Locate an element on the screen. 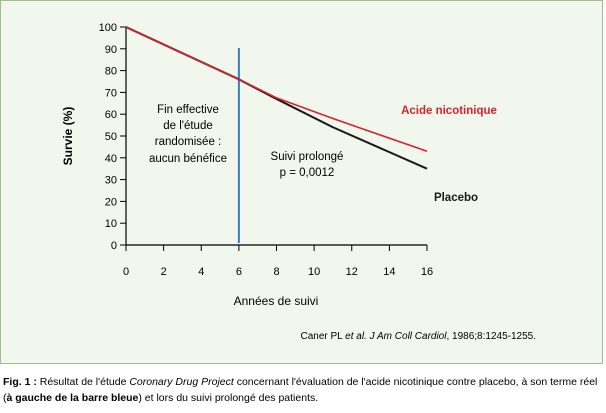 This screenshot has height=413, width=606. series-label-nicotinic-acid: Acide nicotinique is located at coordinates (449, 111).